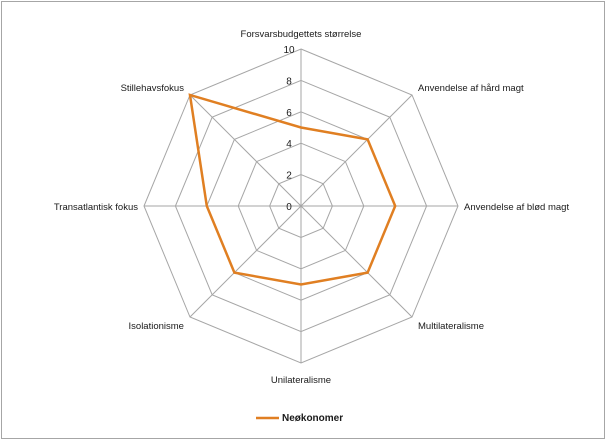 This screenshot has height=443, width=609. I want to click on category-label: Anvendelse af hård magt, so click(471, 88).